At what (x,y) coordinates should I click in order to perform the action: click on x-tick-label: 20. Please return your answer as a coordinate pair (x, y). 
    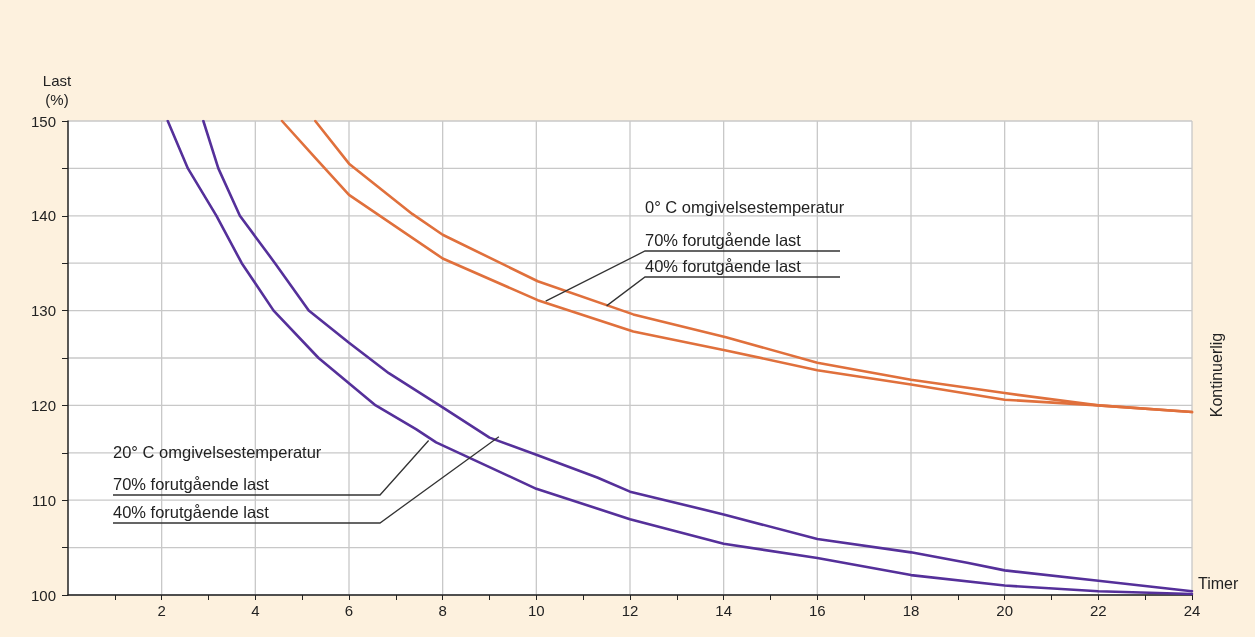
    Looking at the image, I should click on (1005, 610).